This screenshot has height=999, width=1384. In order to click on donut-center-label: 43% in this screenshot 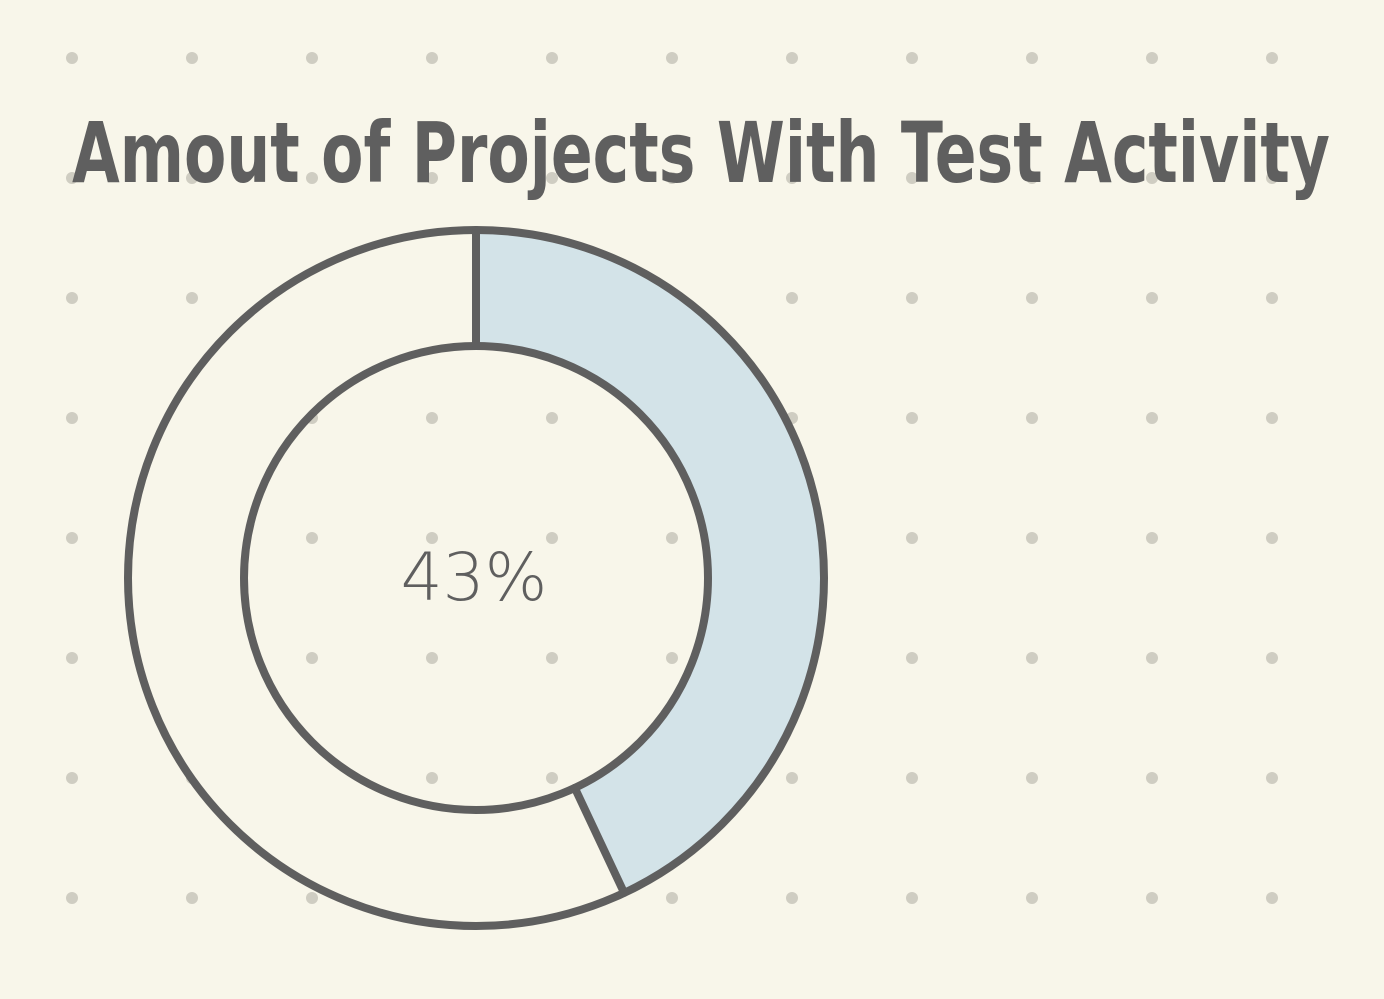, I will do `click(474, 577)`.